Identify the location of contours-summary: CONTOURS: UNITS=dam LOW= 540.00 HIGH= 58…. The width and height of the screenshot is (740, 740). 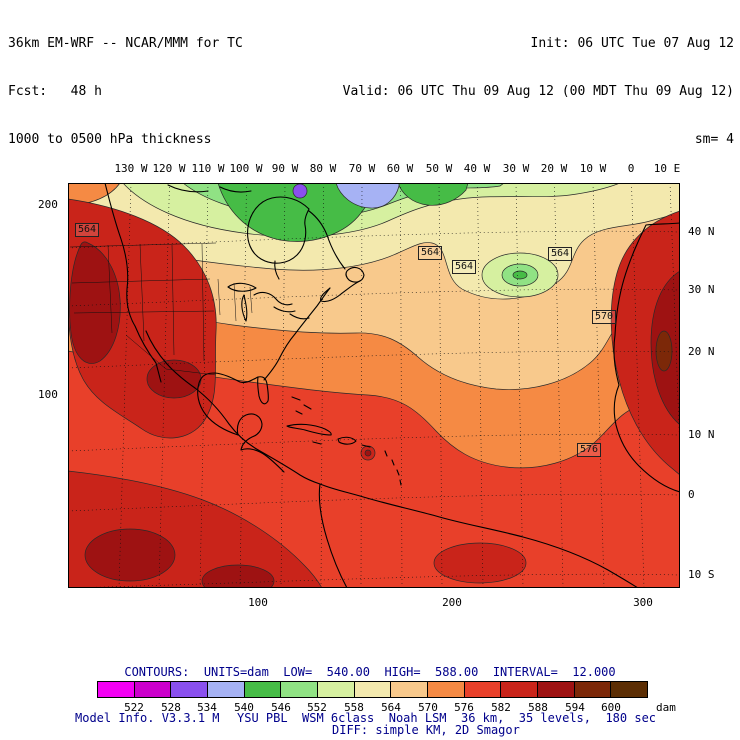
(370, 672).